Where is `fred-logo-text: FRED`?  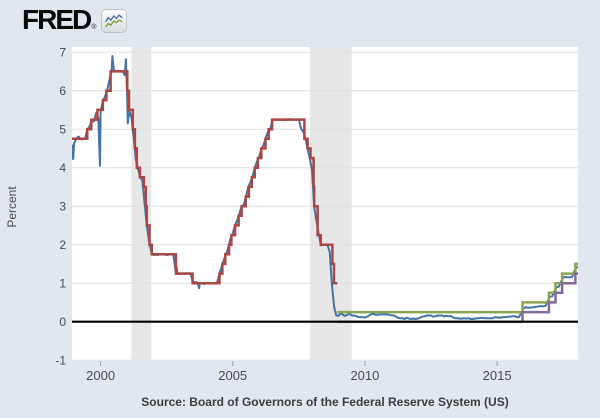 fred-logo-text: FRED is located at coordinates (57, 19).